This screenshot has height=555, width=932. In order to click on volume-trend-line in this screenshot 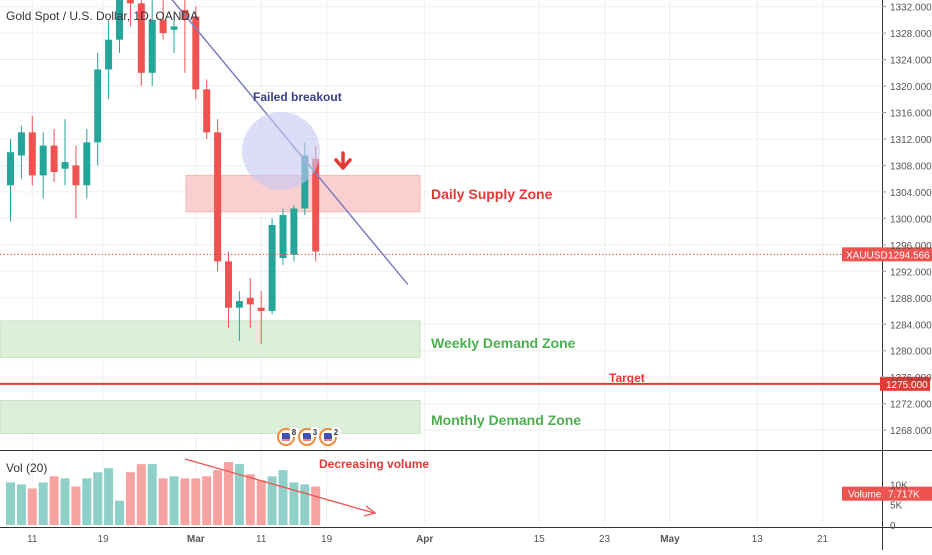, I will do `click(279, 486)`.